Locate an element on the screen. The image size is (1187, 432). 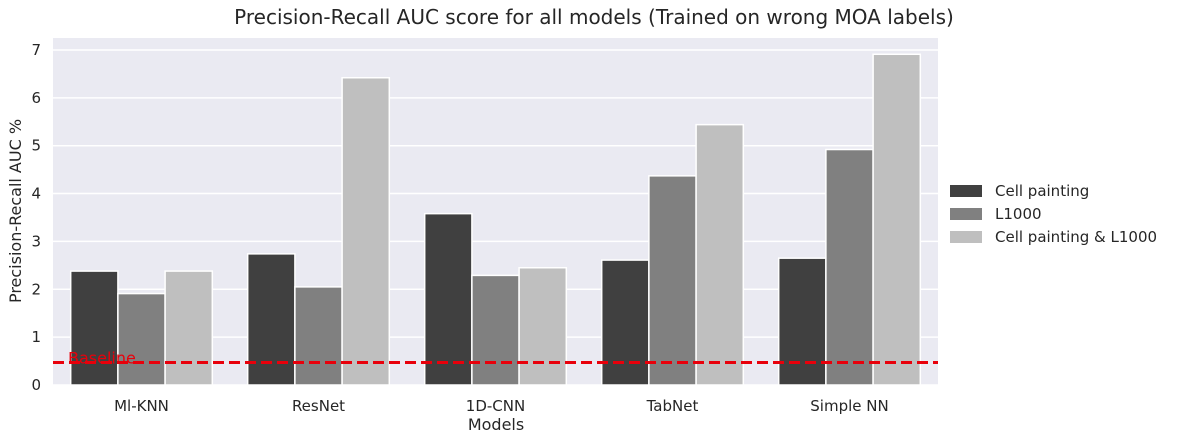
y-tick-label: 0 is located at coordinates (36, 385).